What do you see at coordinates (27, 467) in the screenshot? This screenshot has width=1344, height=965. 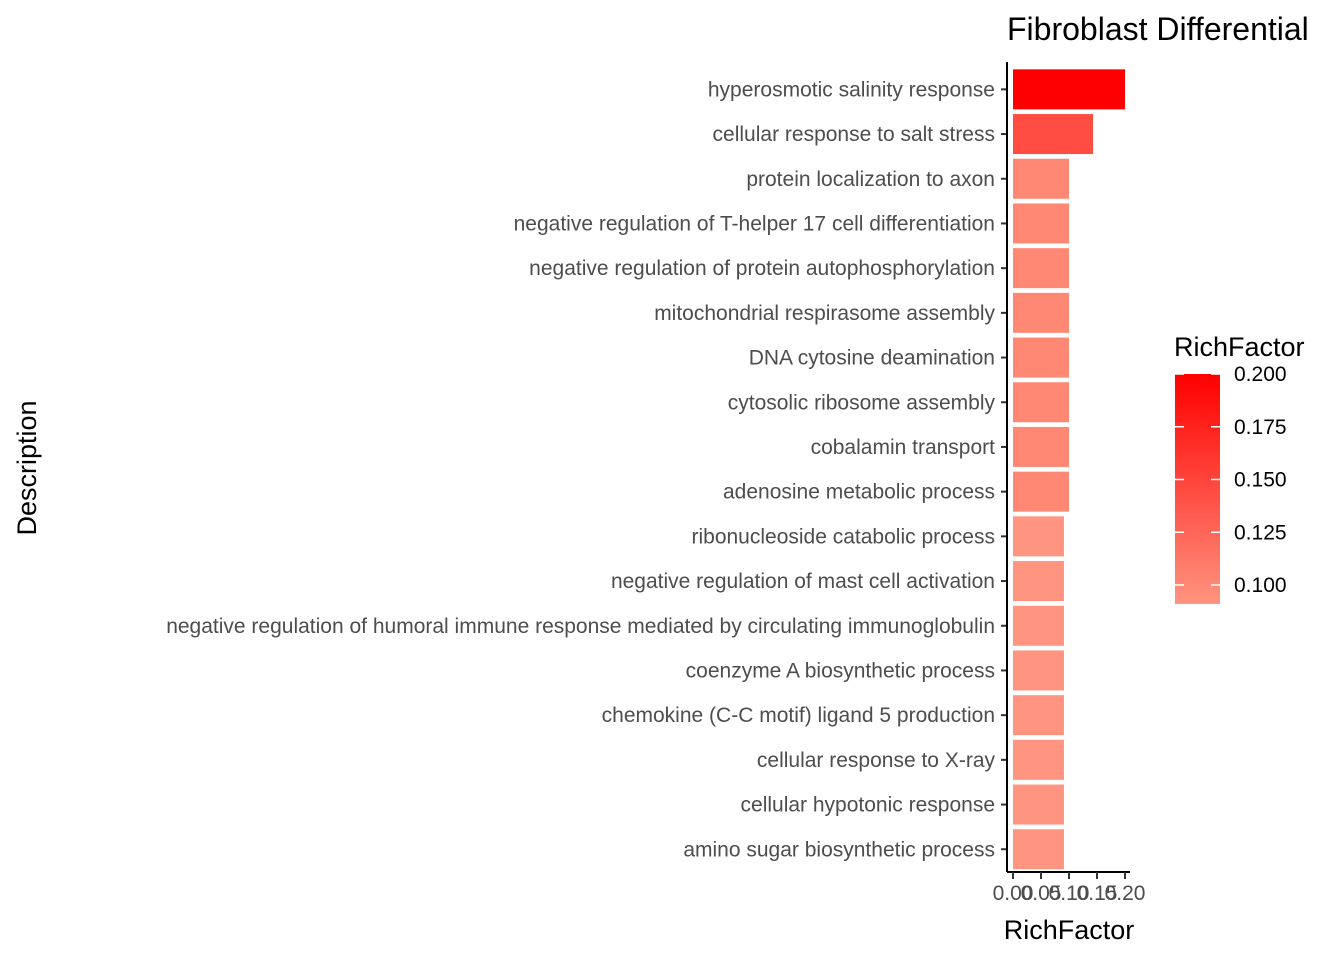 I see `y-axis-title: Description` at bounding box center [27, 467].